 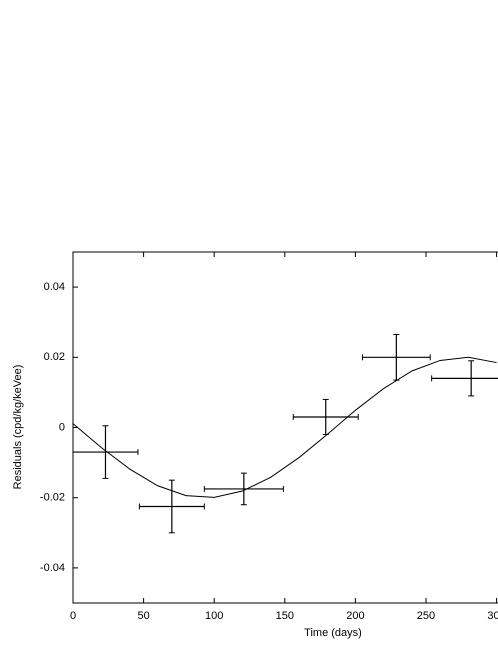 I want to click on y-tick-label: -0.04, so click(x=52, y=568).